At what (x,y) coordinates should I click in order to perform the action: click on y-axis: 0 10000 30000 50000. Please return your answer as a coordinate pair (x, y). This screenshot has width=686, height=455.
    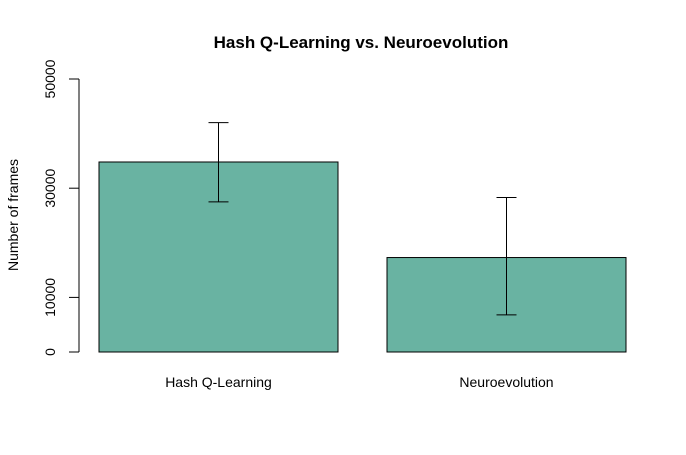
    Looking at the image, I should click on (61, 207).